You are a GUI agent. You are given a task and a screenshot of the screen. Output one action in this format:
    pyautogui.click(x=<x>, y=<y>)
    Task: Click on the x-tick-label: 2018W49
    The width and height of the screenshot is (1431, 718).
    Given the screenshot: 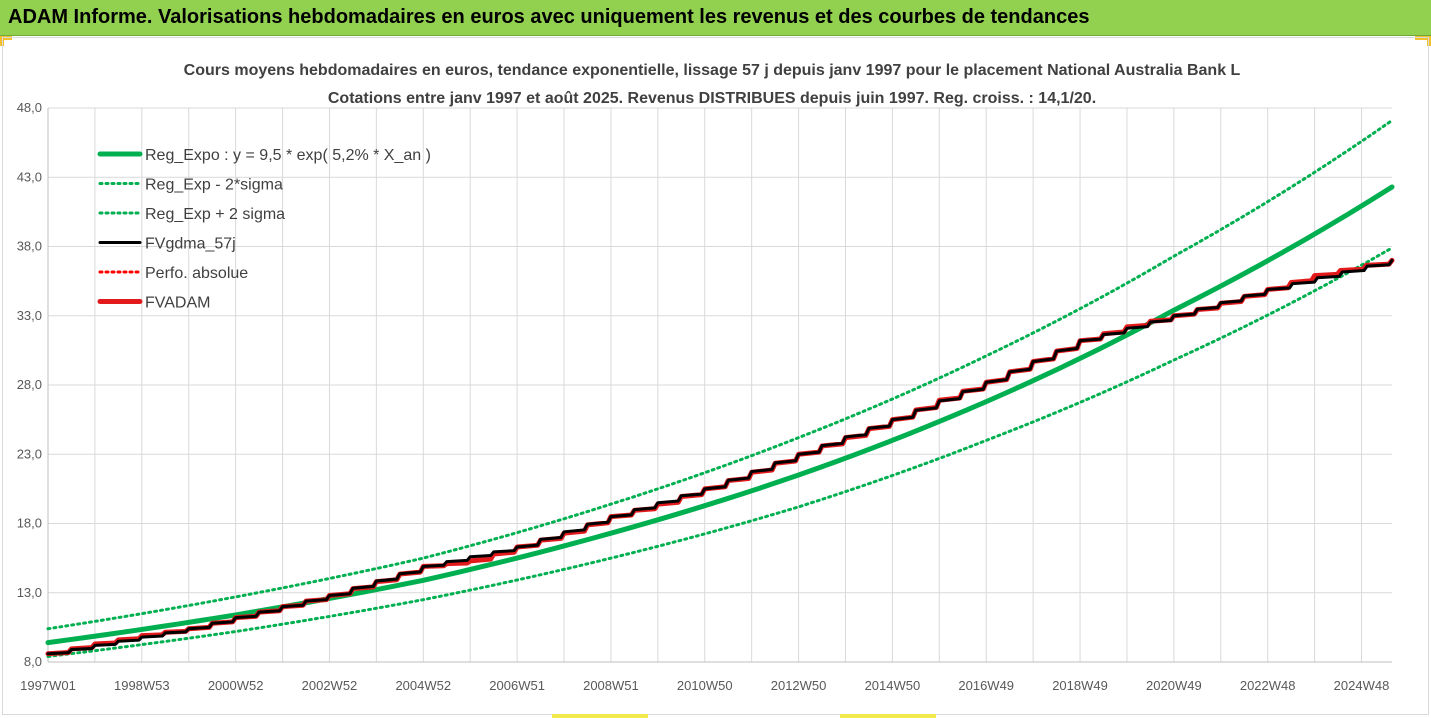 What is the action you would take?
    pyautogui.click(x=1080, y=685)
    